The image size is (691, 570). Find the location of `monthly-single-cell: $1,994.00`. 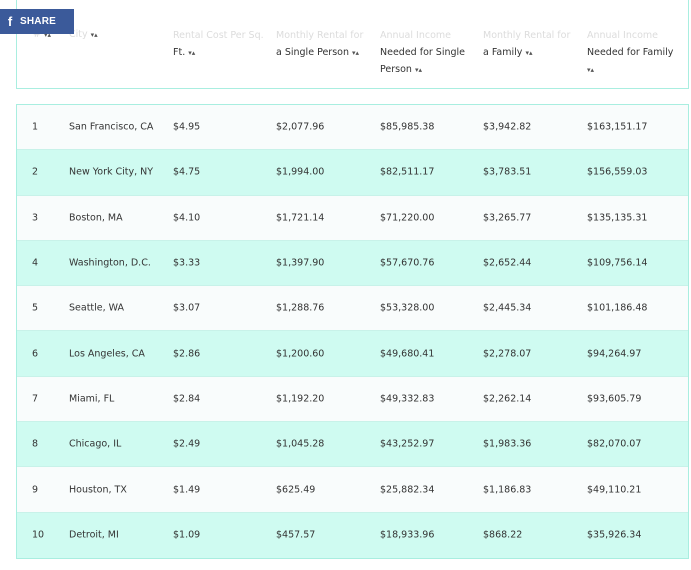

monthly-single-cell: $1,994.00 is located at coordinates (300, 172).